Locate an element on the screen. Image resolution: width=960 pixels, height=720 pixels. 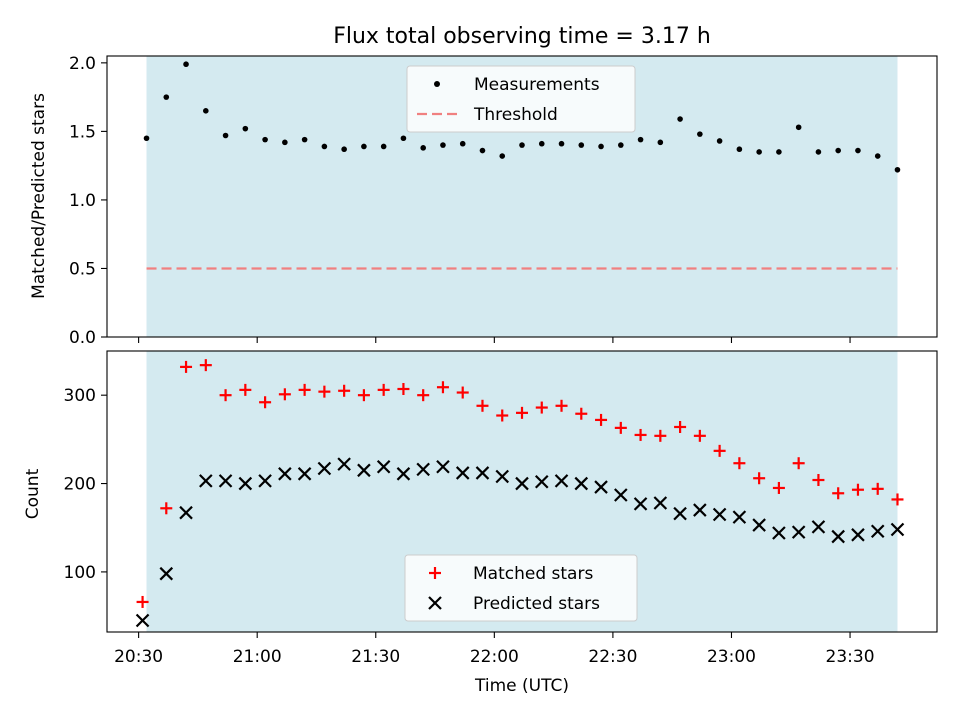
bottom-legend-box is located at coordinates (521, 588).